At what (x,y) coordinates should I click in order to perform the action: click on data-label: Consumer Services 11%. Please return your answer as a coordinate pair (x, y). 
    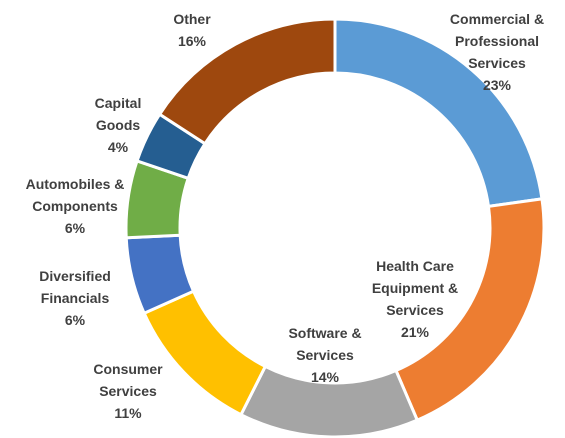
    Looking at the image, I should click on (128, 391).